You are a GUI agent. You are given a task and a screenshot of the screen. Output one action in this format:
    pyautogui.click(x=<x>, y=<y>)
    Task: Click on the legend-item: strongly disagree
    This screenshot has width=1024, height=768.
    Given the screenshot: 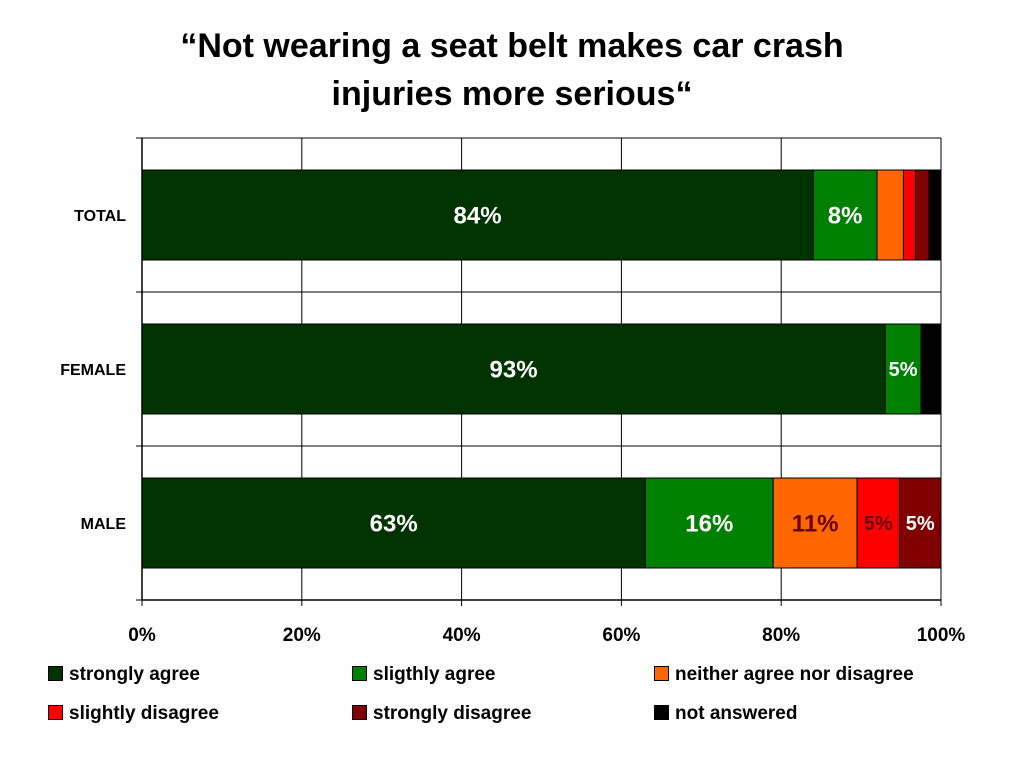 What is the action you would take?
    pyautogui.click(x=441, y=714)
    